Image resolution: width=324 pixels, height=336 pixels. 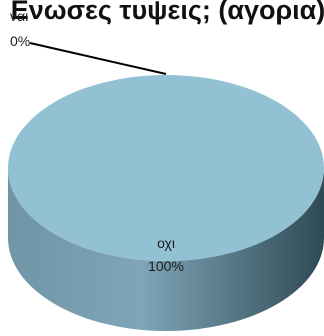 I want to click on leader-line-nai, so click(x=98, y=58).